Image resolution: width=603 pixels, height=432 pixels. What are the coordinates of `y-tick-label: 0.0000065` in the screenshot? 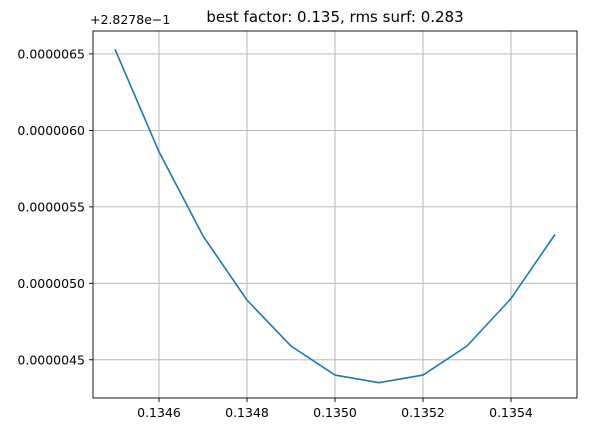 It's located at (51, 53).